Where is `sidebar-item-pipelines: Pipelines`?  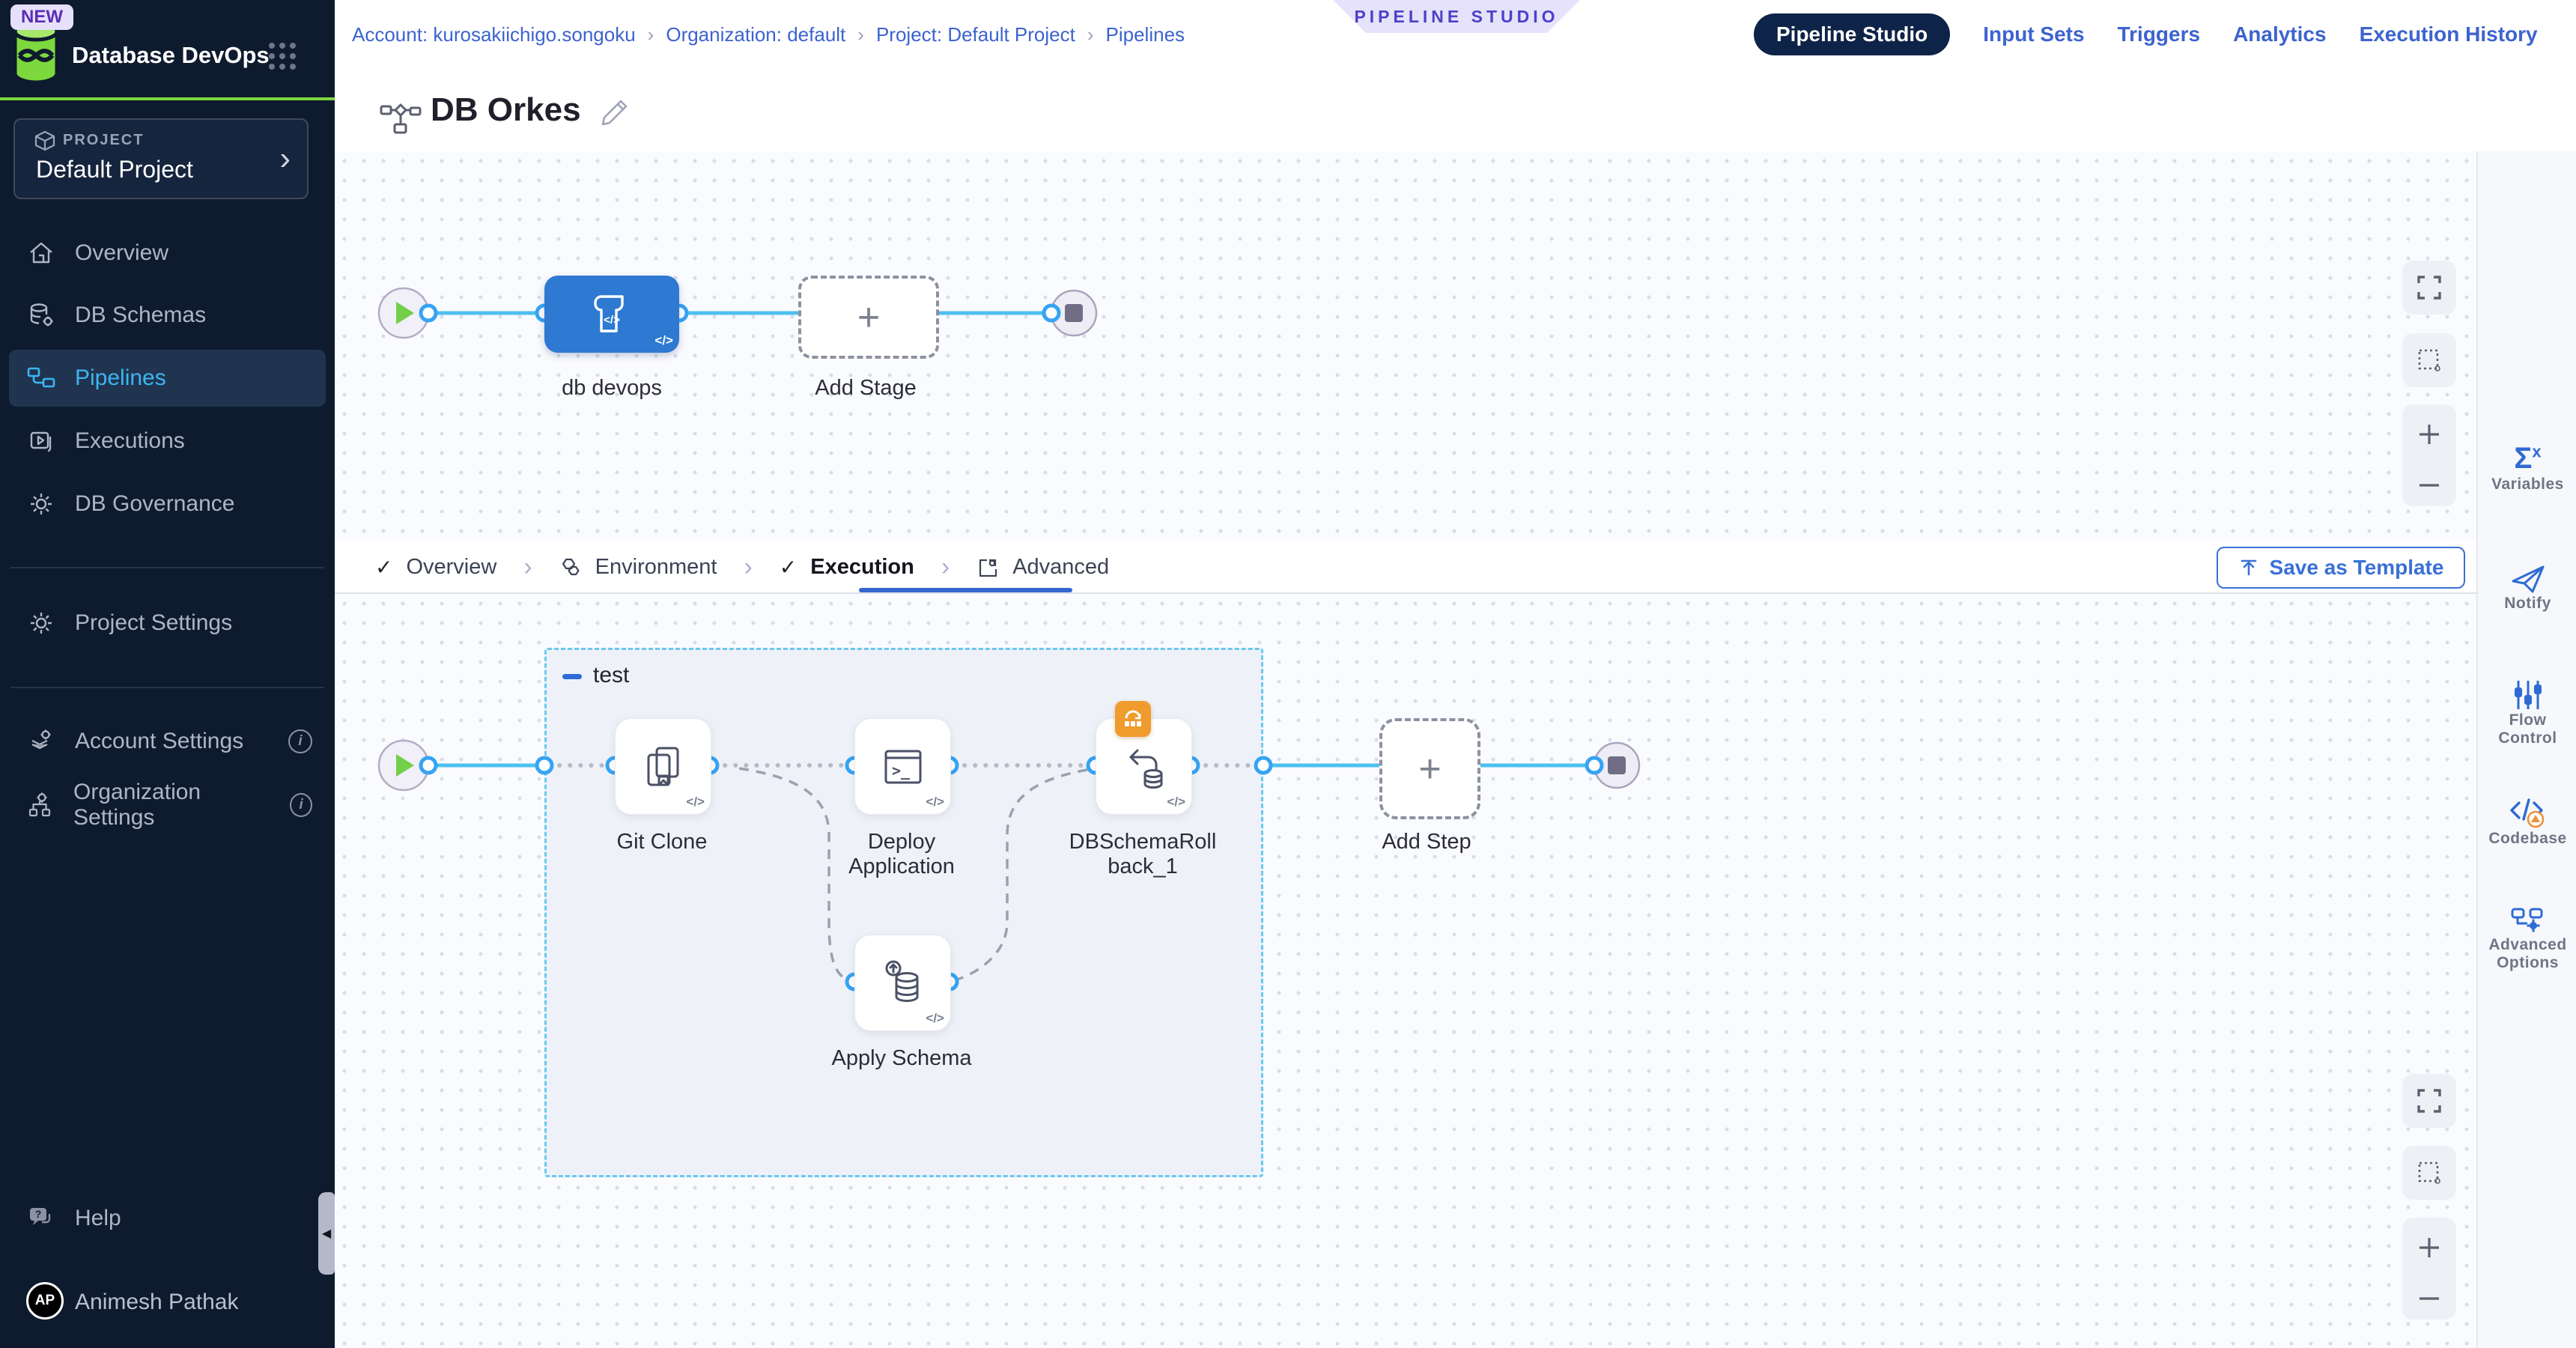 sidebar-item-pipelines: Pipelines is located at coordinates (167, 378).